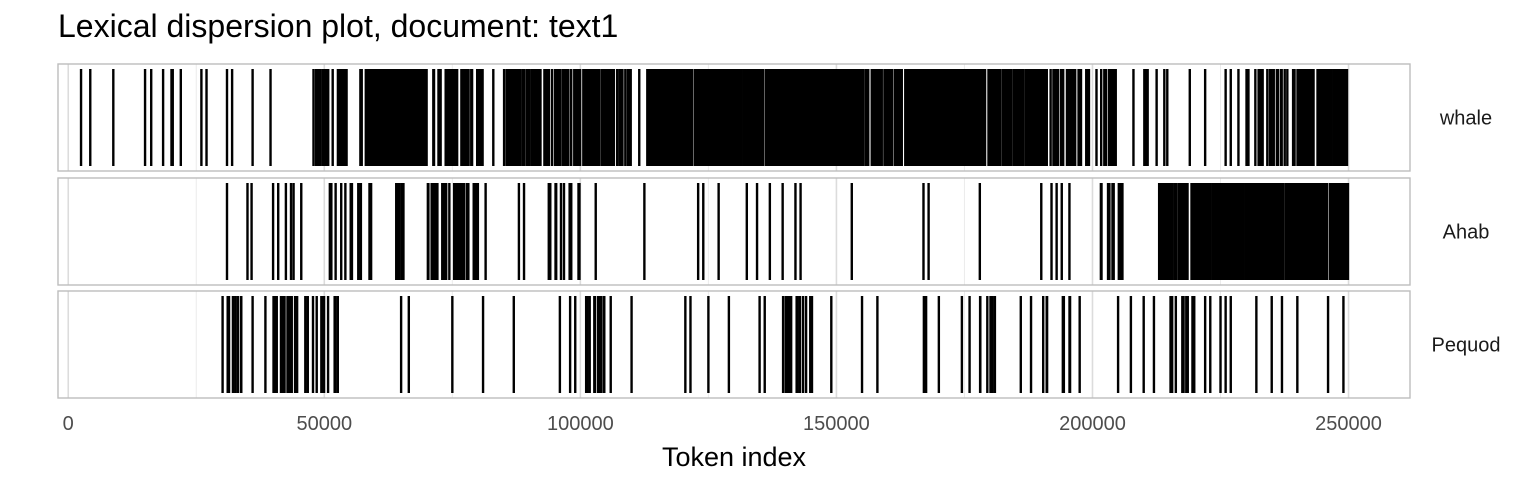  Describe the element at coordinates (1348, 424) in the screenshot. I see `x-tick-label: 250000` at that location.